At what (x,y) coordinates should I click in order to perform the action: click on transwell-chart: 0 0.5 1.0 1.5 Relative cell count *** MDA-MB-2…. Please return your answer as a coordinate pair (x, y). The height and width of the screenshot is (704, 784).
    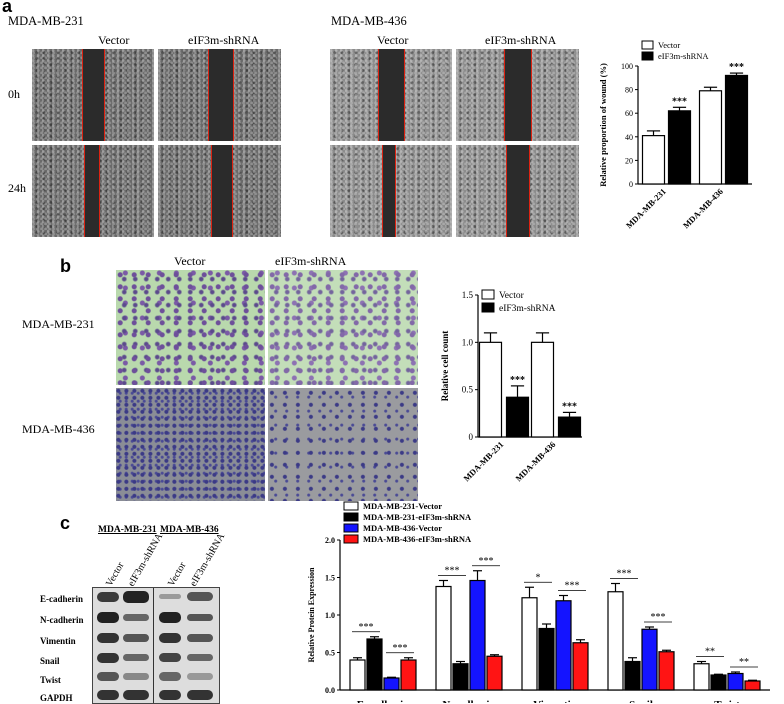
    Looking at the image, I should click on (511, 386).